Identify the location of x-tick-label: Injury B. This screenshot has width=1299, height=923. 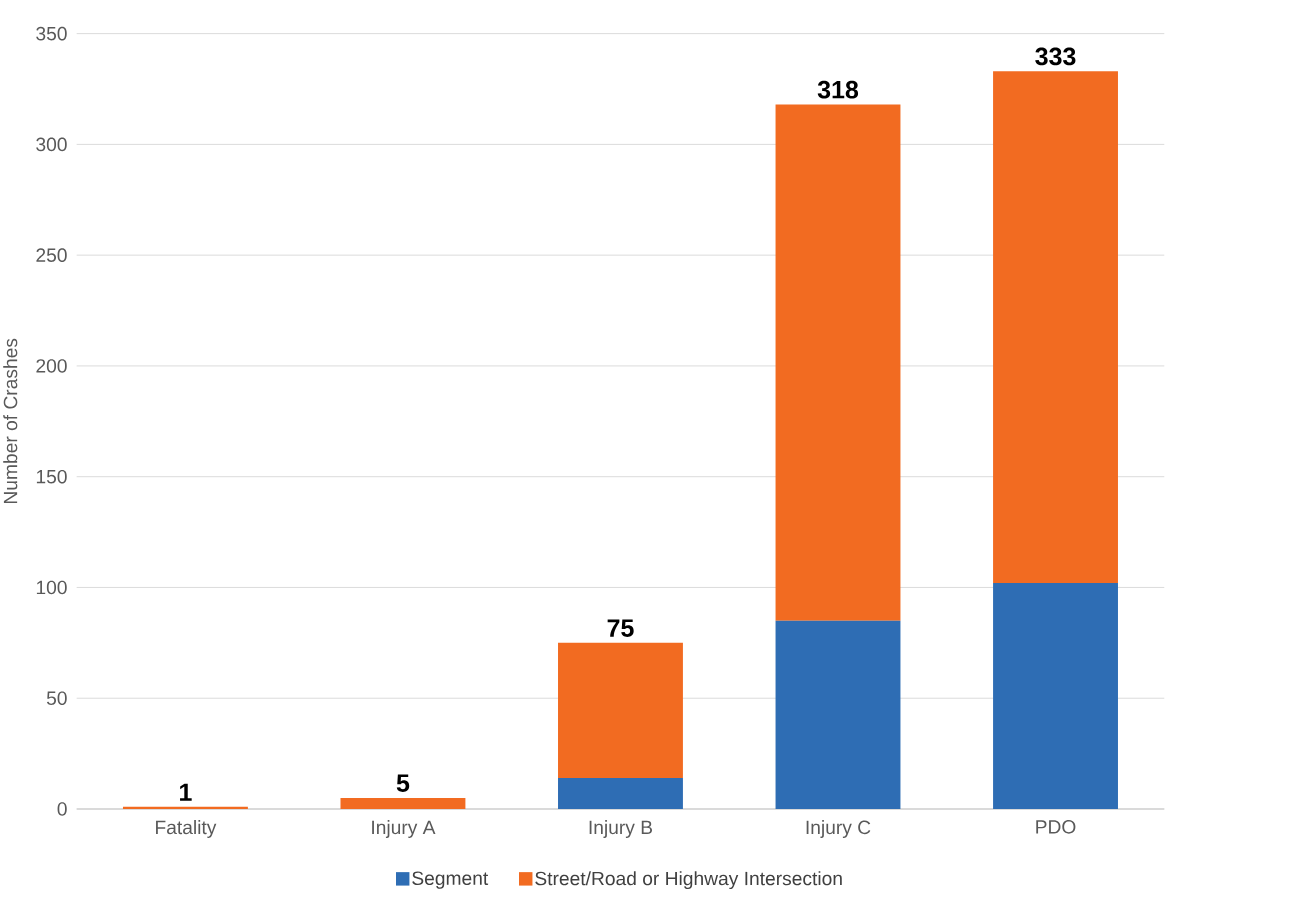
(621, 828).